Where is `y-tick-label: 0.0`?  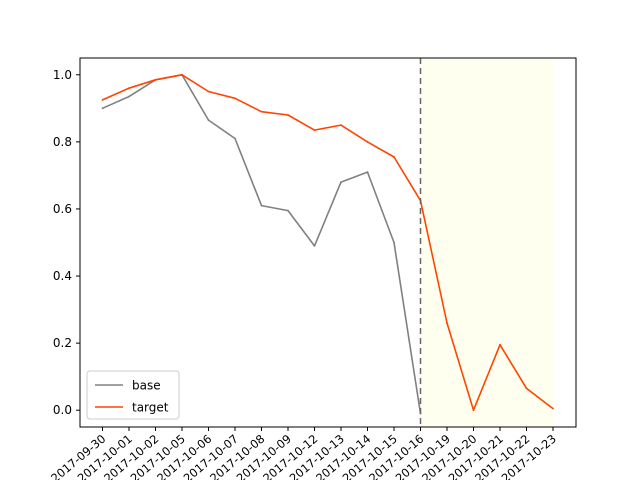
y-tick-label: 0.0 is located at coordinates (62, 410).